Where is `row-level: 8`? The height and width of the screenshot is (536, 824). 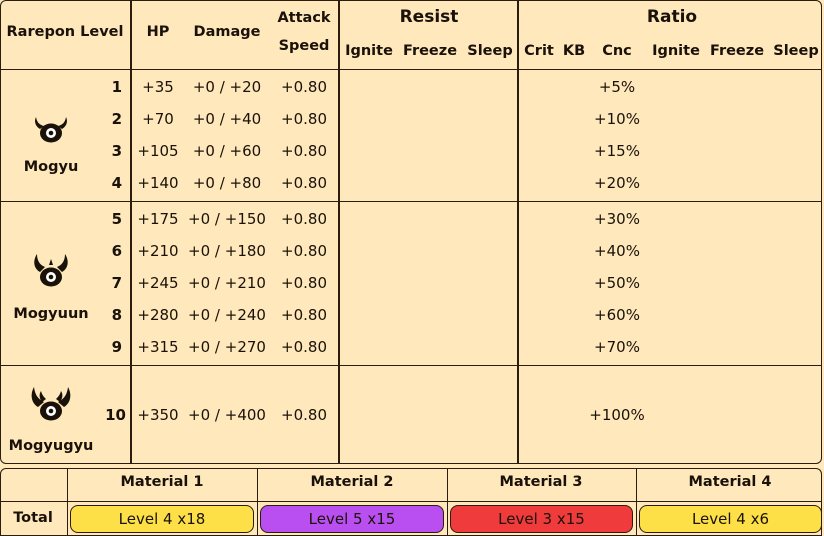
row-level: 8 is located at coordinates (116, 315).